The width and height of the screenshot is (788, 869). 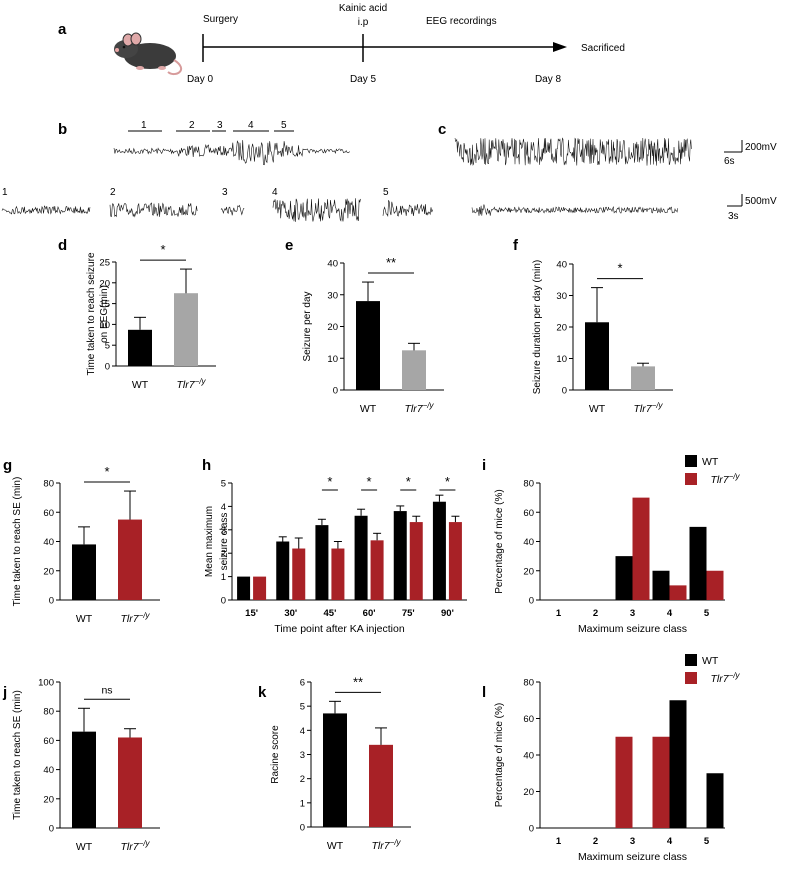 I want to click on x-label-ko-e: Tlr7−/y, so click(x=420, y=408).